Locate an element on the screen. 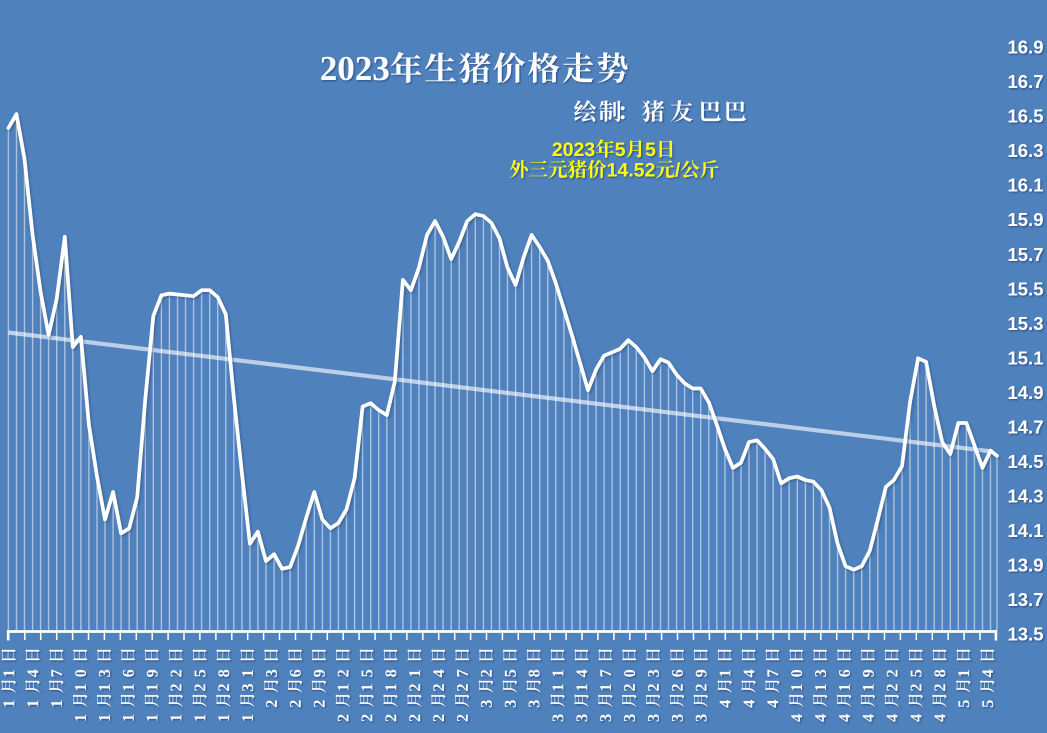 This screenshot has width=1047, height=733. svg-text: 15.5 is located at coordinates (1025, 288).